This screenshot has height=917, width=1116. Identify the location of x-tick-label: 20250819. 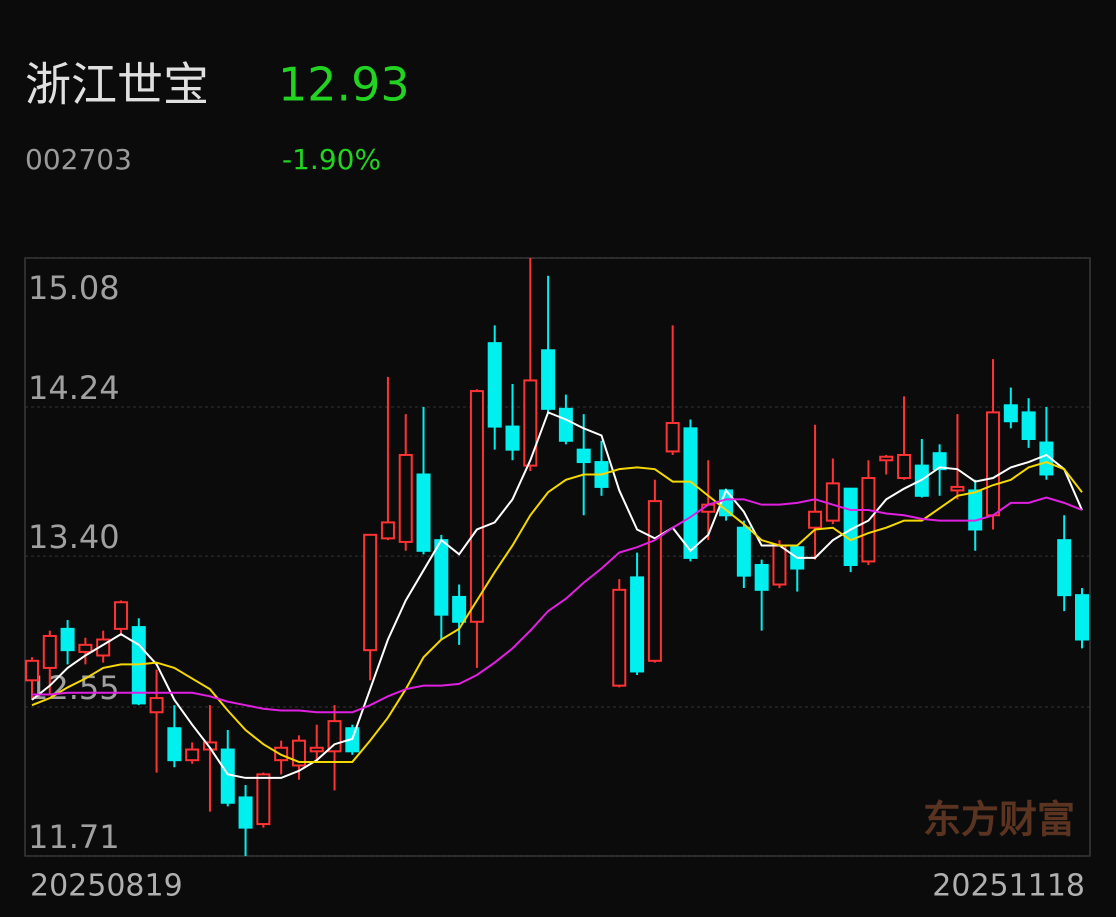
(106, 886).